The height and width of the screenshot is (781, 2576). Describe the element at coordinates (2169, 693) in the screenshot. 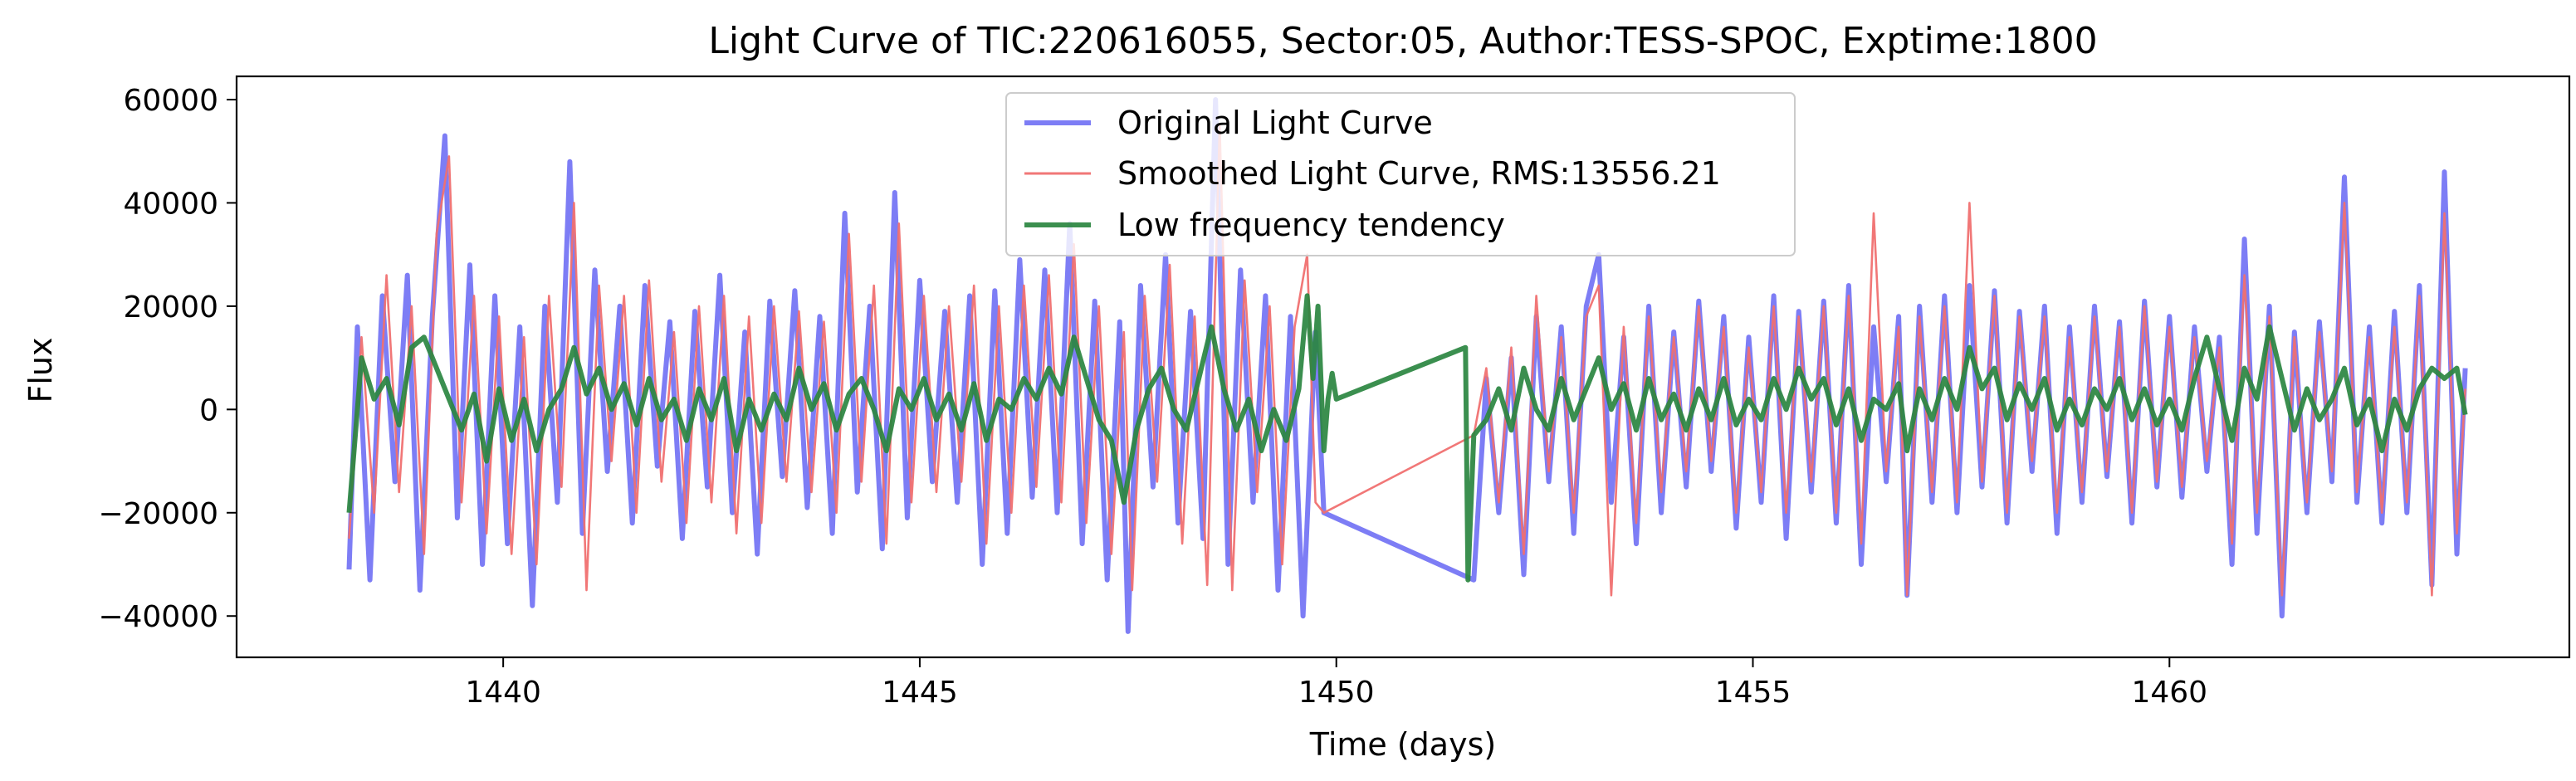

I see `x-tick-label: 1460` at that location.